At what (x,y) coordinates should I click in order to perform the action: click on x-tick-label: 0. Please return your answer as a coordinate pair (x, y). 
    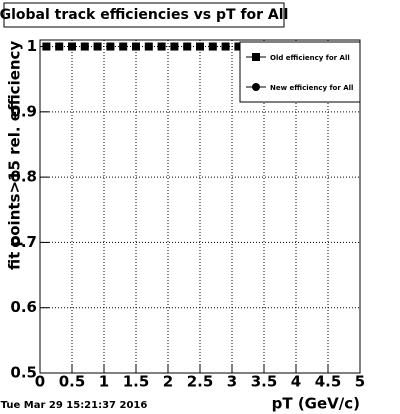
    Looking at the image, I should click on (40, 382).